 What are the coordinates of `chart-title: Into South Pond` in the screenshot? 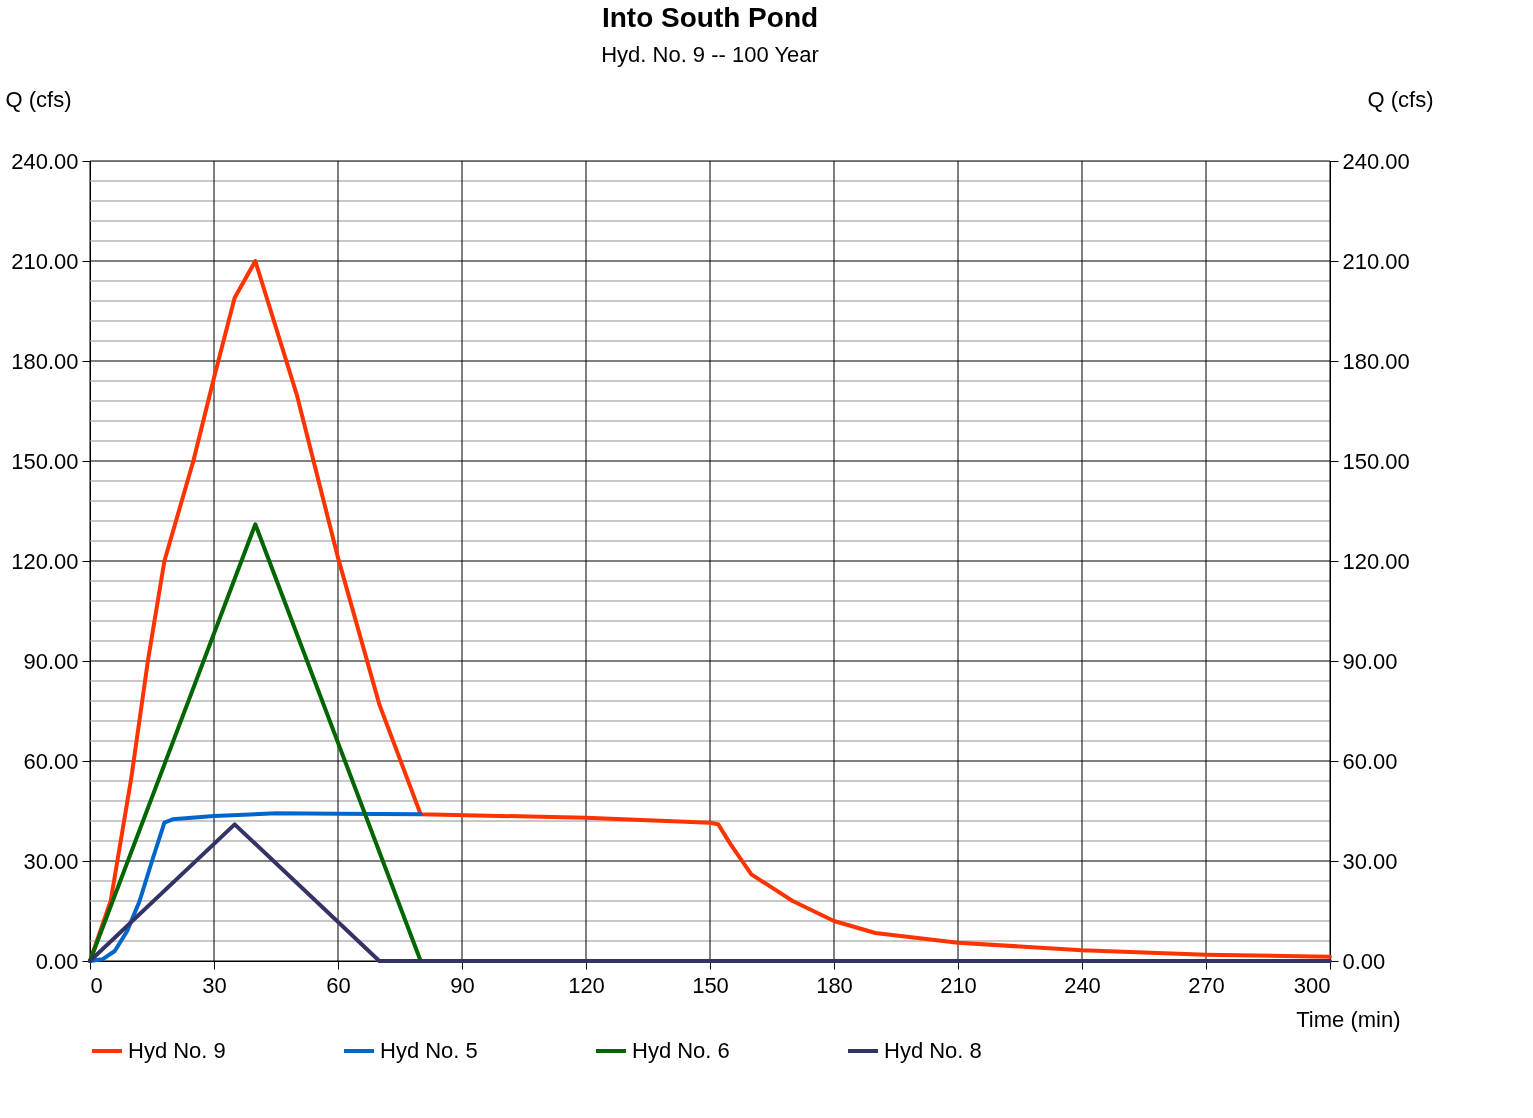 It's located at (710, 17).